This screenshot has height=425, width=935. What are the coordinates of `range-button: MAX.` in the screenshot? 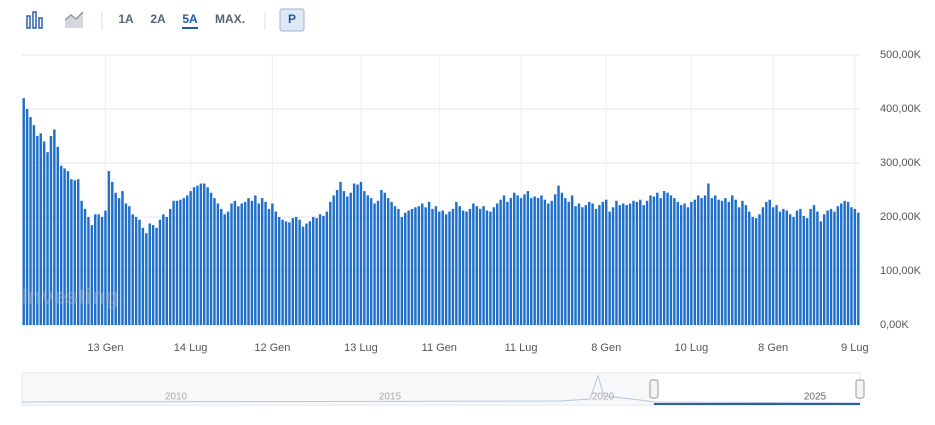 It's located at (230, 19).